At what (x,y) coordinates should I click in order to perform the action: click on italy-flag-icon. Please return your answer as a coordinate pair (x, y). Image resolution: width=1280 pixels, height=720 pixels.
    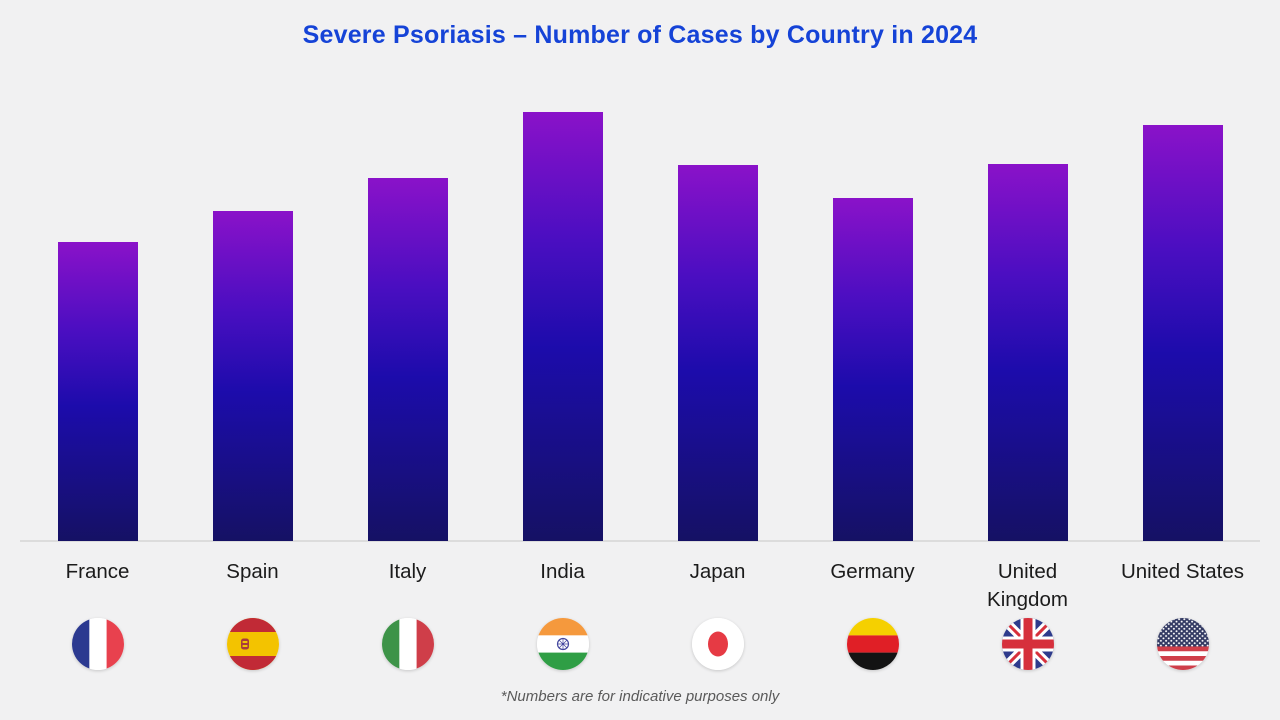
    Looking at the image, I should click on (407, 644).